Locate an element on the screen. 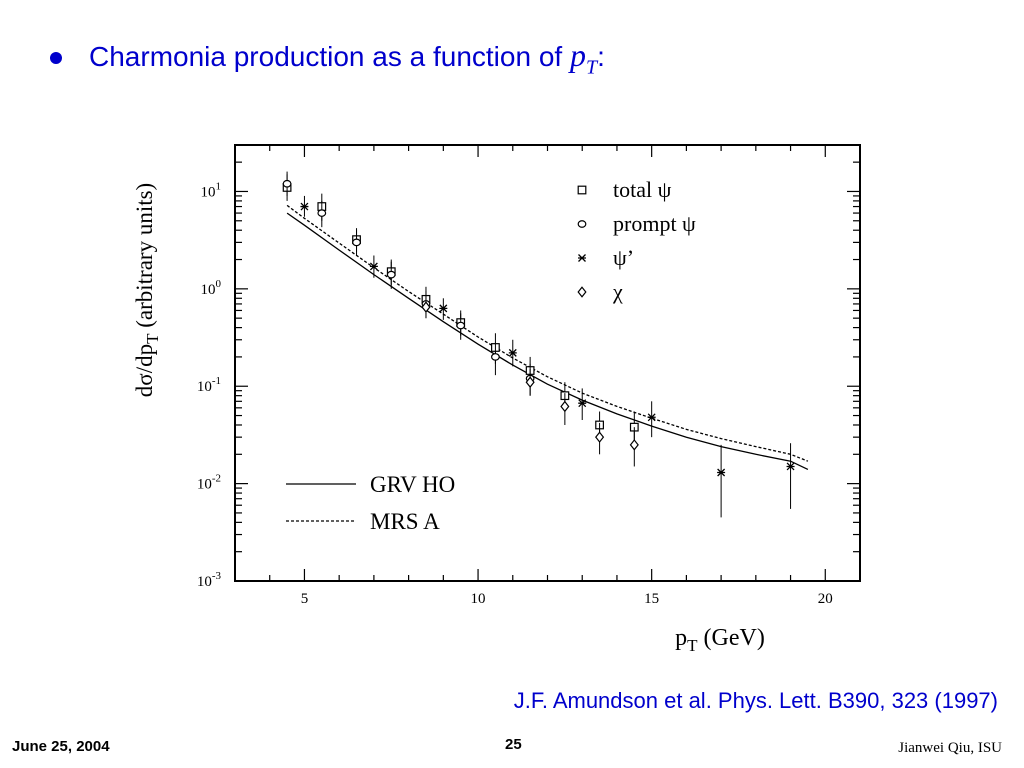  y-tick-label: 10⁻² is located at coordinates (209, 483).